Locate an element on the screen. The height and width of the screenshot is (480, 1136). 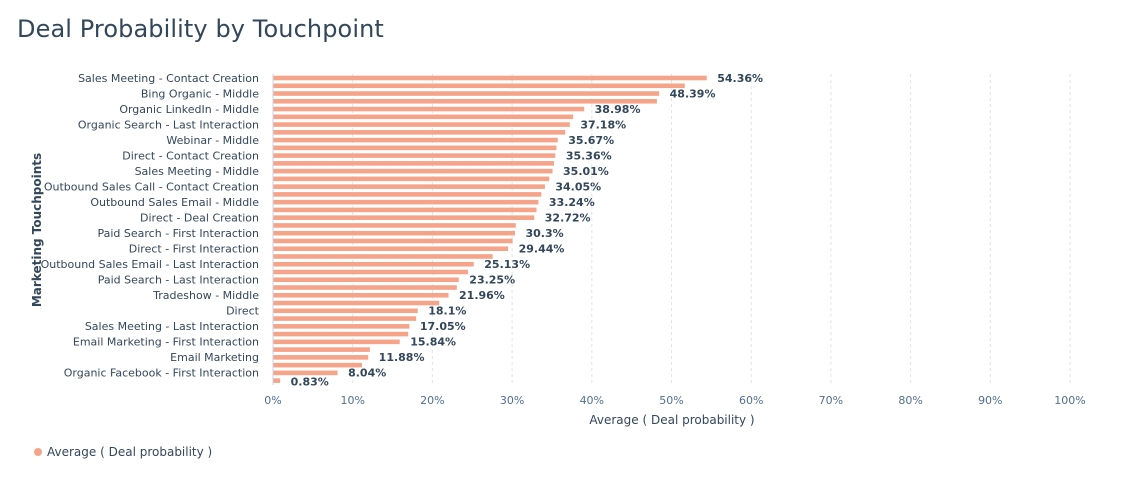
x-tick-label: 30% is located at coordinates (512, 400).